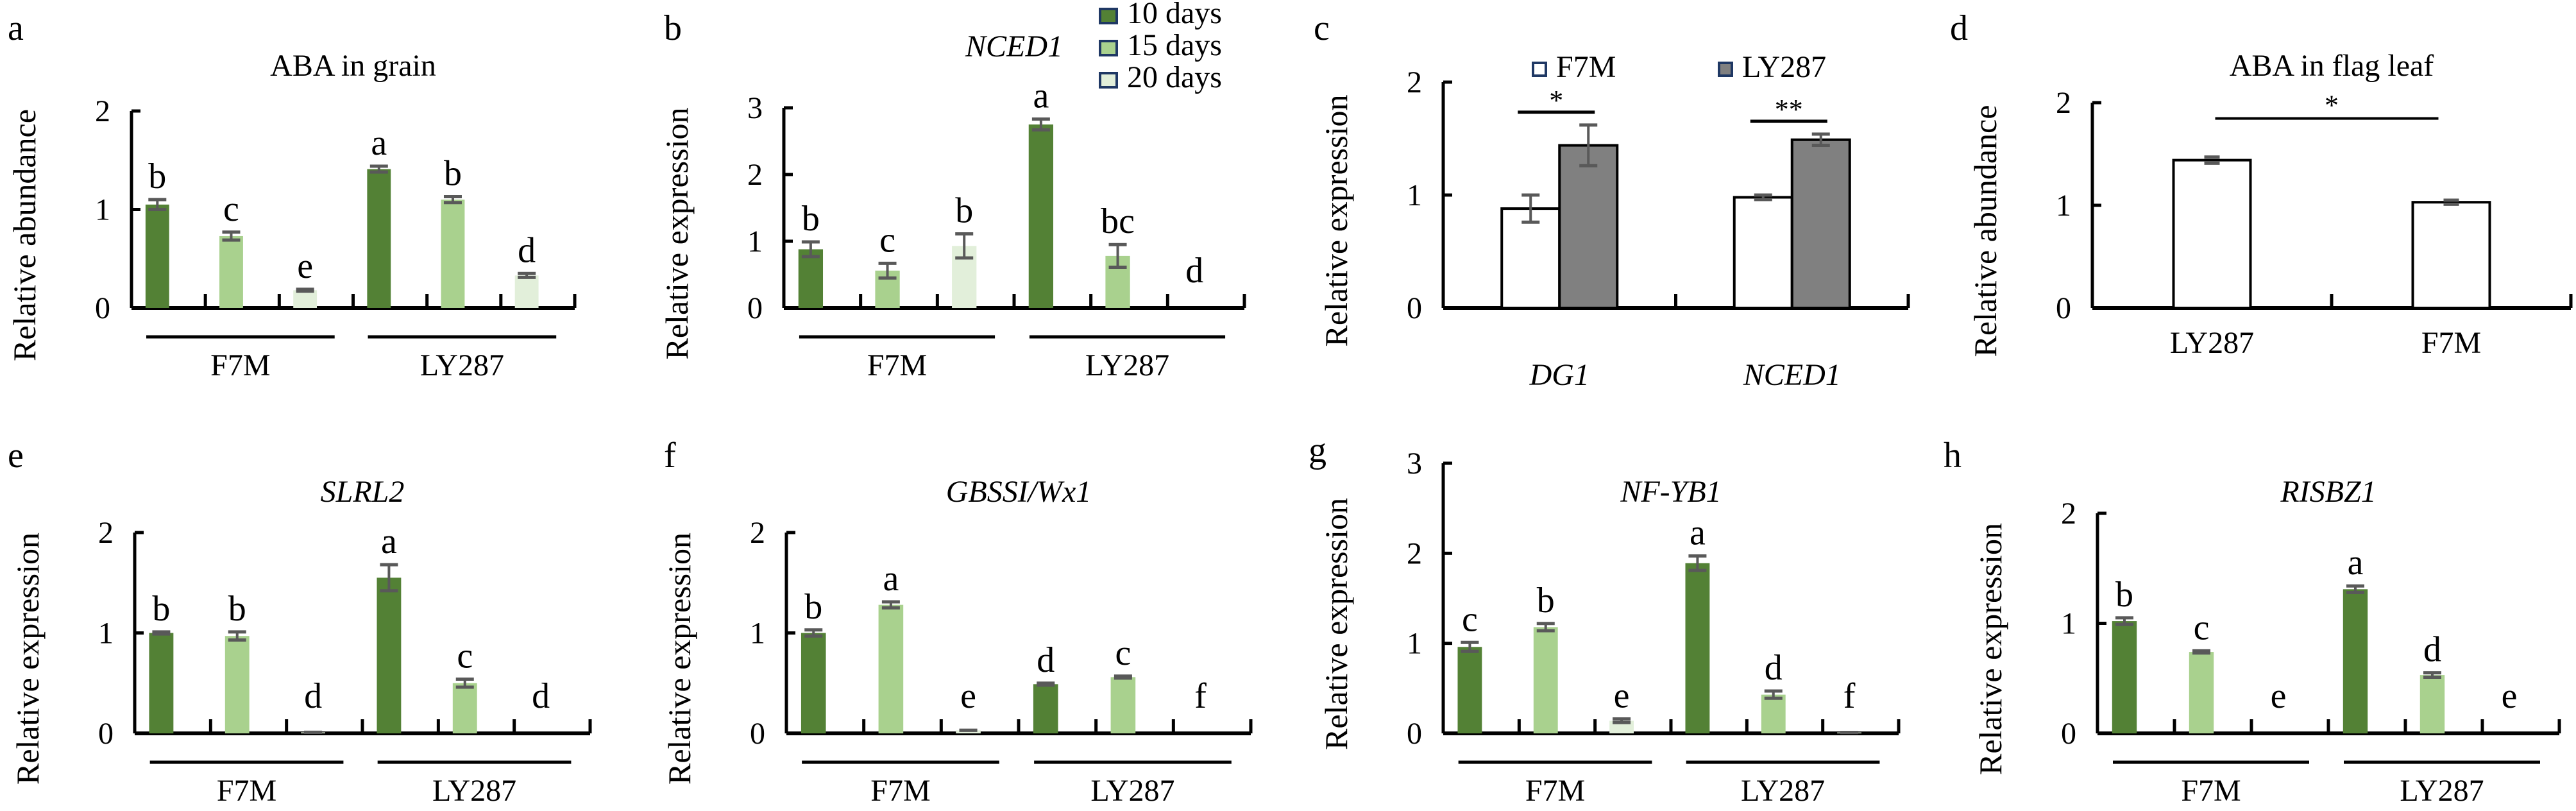 Image resolution: width=2576 pixels, height=811 pixels. What do you see at coordinates (2451, 343) in the screenshot?
I see `category-label: F7M` at bounding box center [2451, 343].